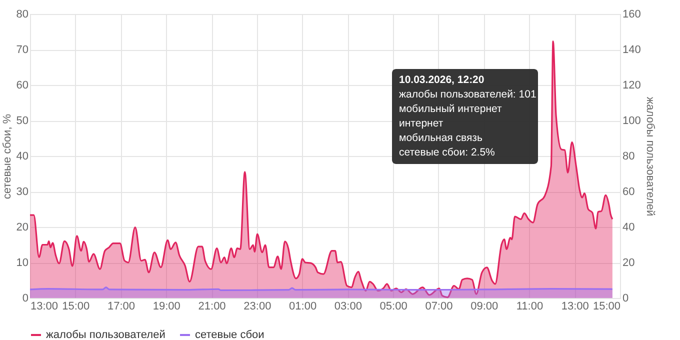 Image resolution: width=680 pixels, height=340 pixels. I want to click on annotation: мобильный интернет, so click(450, 109).